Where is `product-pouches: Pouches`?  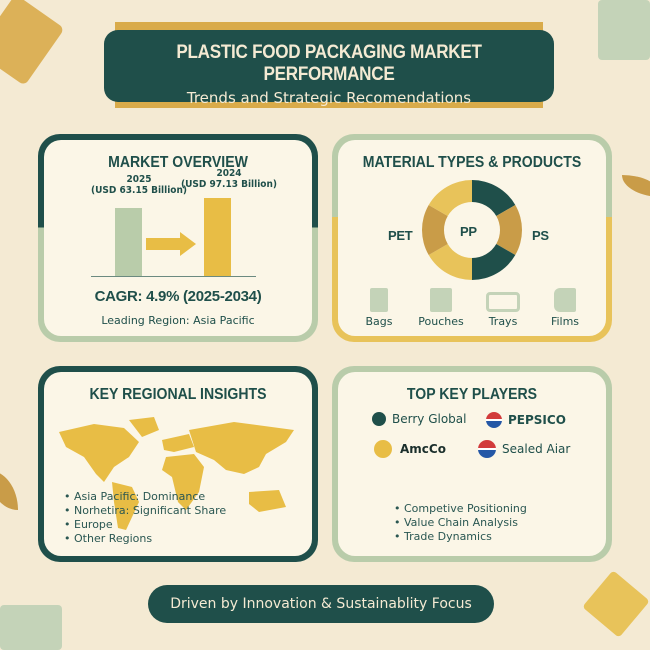
product-pouches: Pouches is located at coordinates (441, 308).